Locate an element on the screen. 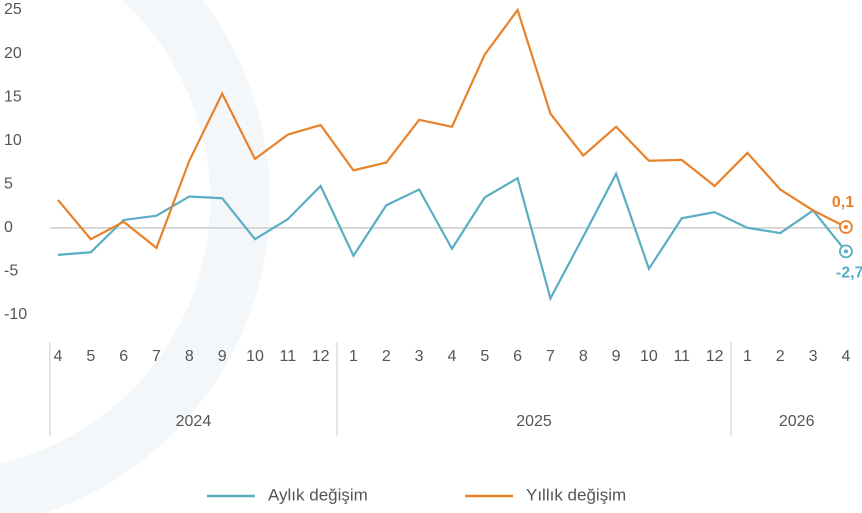 Image resolution: width=862 pixels, height=513 pixels. legend-label: Yıllık değişim is located at coordinates (576, 494).